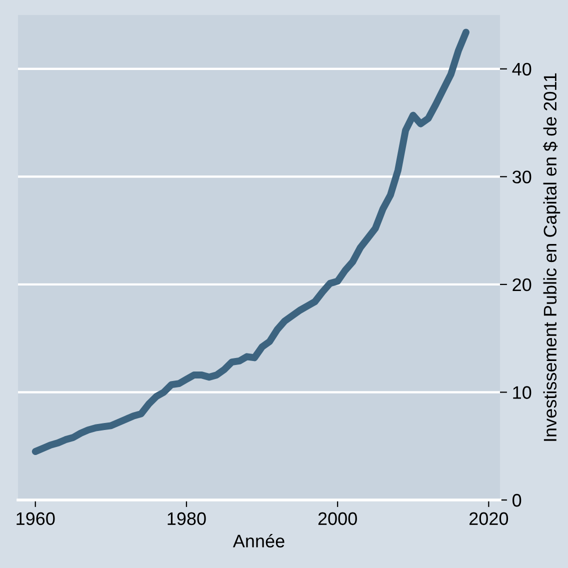 This screenshot has width=568, height=568. What do you see at coordinates (522, 285) in the screenshot?
I see `y-tick-label: 20` at bounding box center [522, 285].